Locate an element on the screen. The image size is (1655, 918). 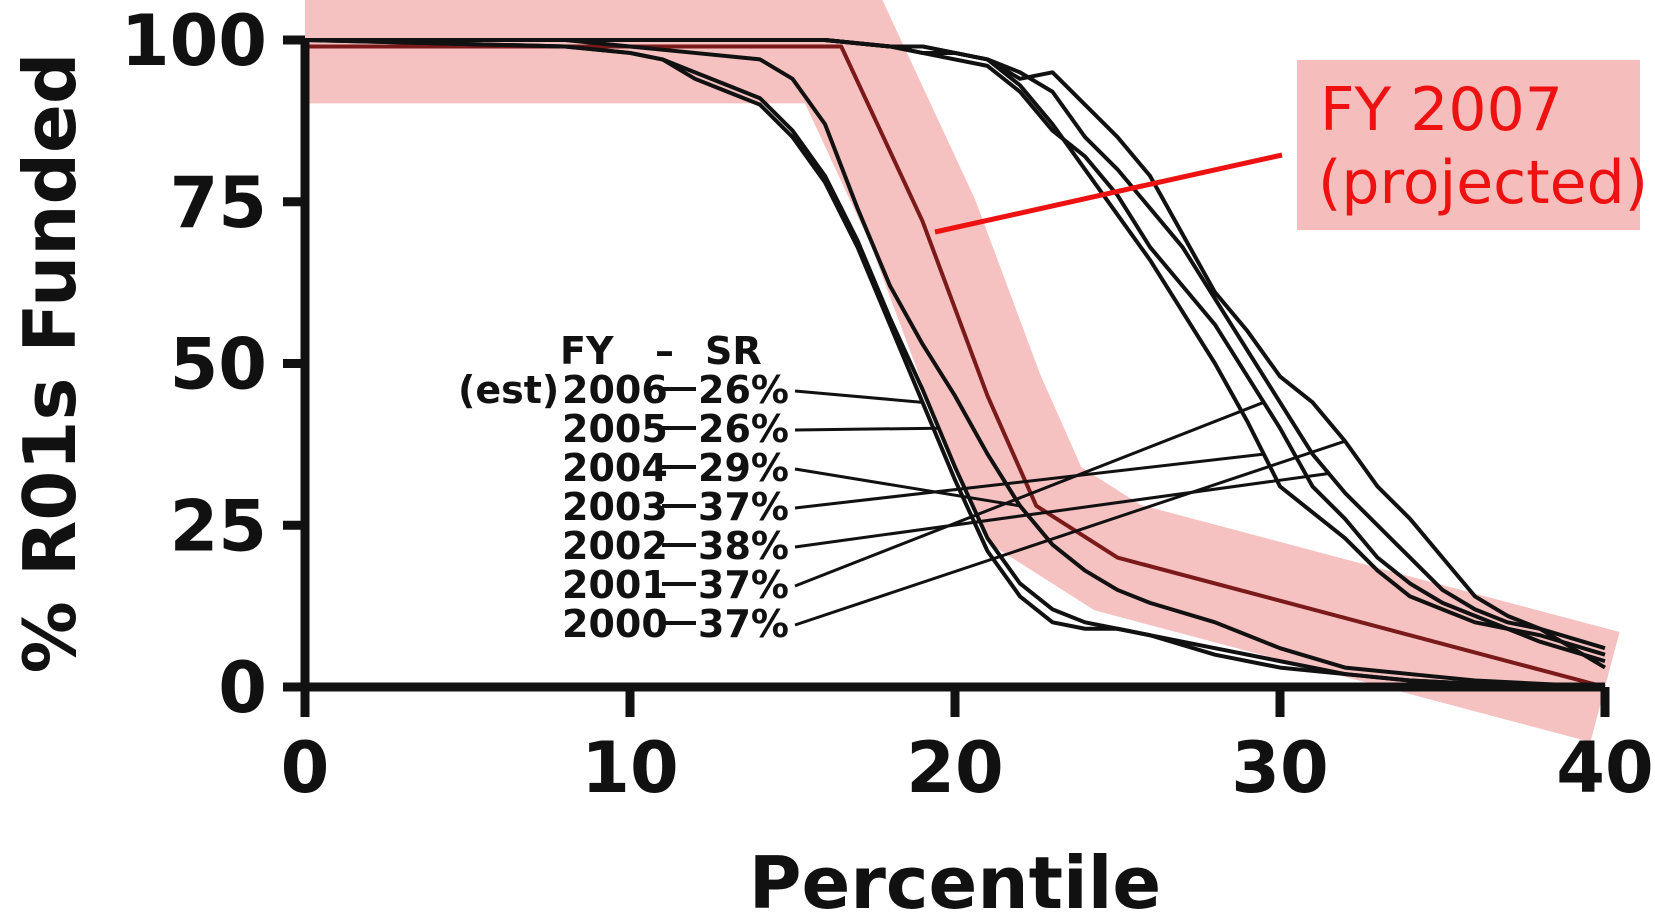
legend-year-2001: 2001 is located at coordinates (615, 585).